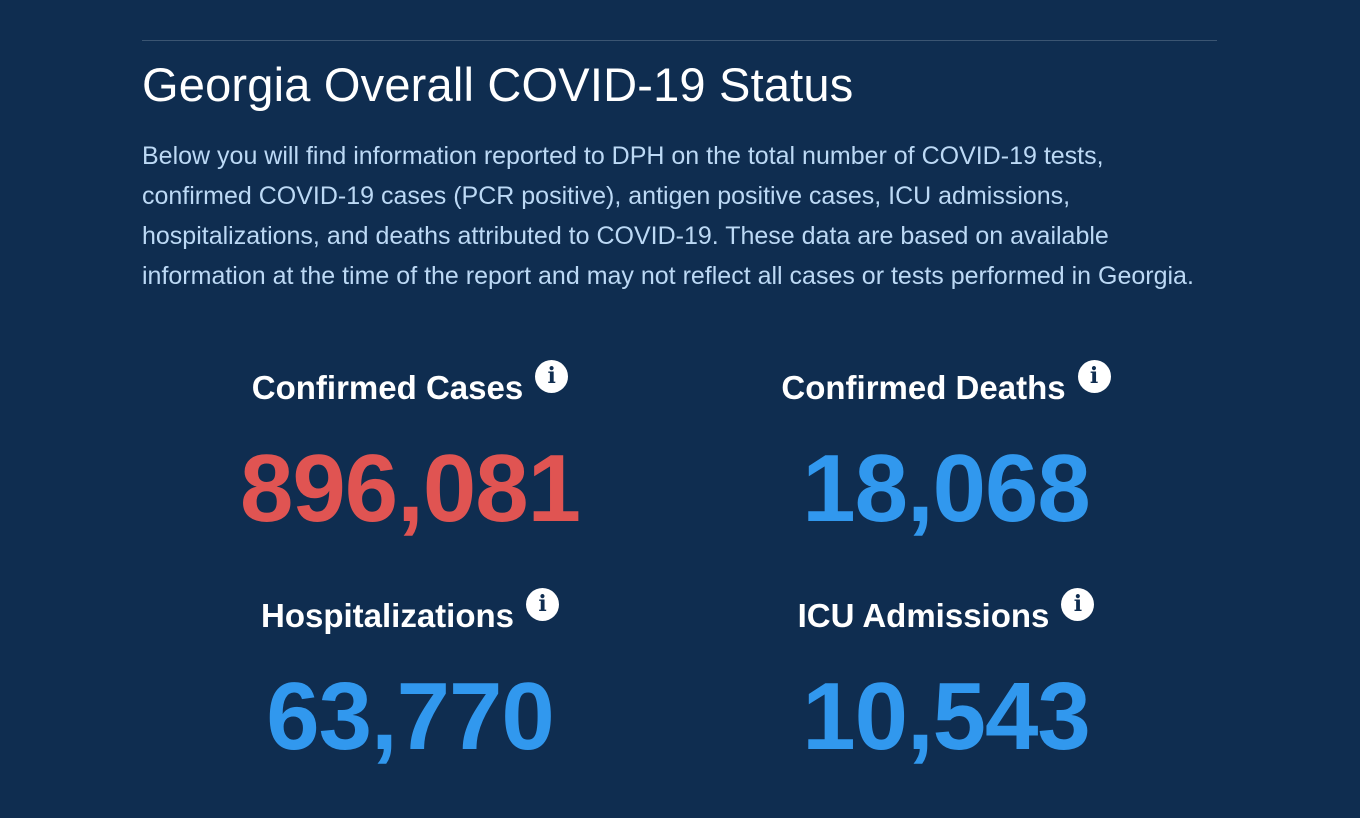 The image size is (1360, 818). I want to click on section-divider, so click(679, 40).